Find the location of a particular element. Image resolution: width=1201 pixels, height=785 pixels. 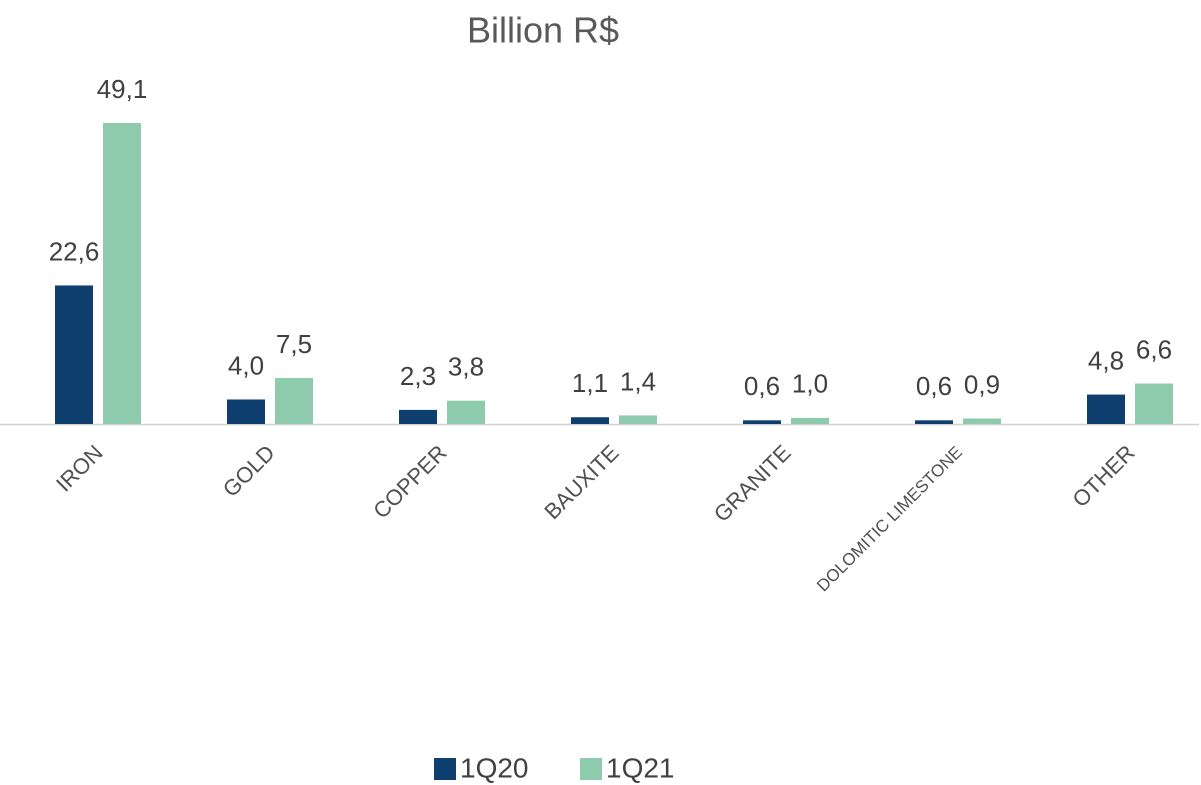

data-label: 22,6 is located at coordinates (74, 251).